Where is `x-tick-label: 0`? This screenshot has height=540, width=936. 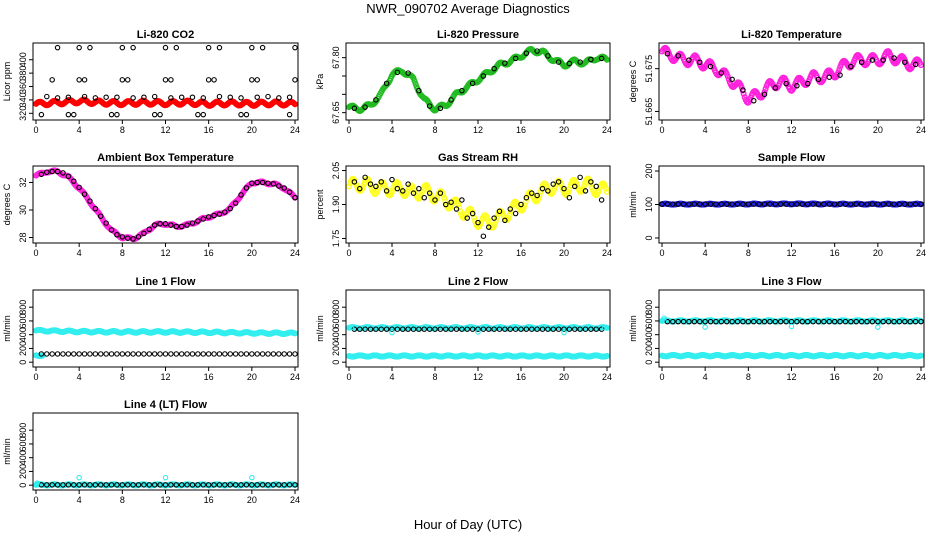
x-tick-label: 0 is located at coordinates (661, 253).